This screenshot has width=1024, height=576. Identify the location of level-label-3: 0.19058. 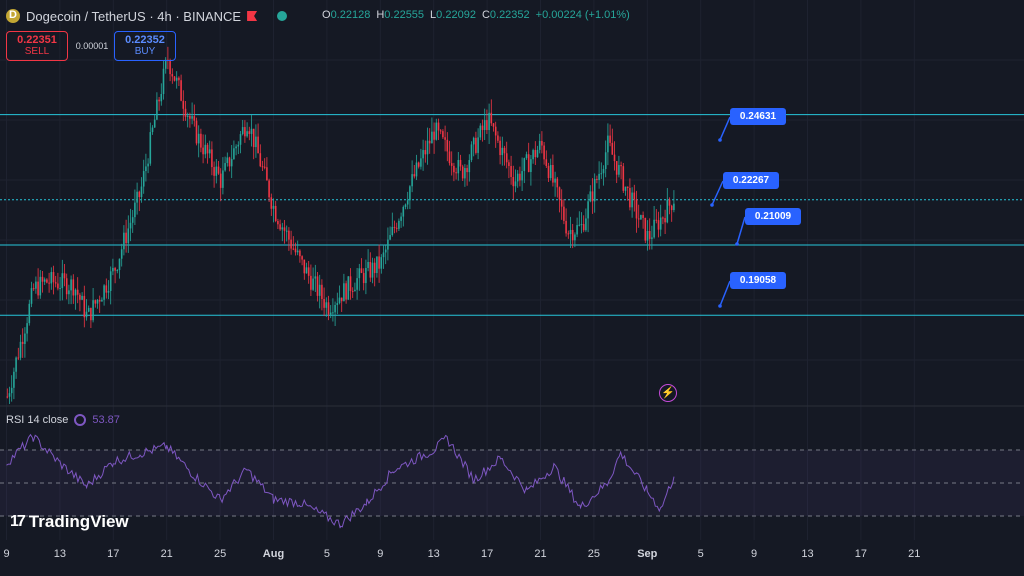
(758, 280).